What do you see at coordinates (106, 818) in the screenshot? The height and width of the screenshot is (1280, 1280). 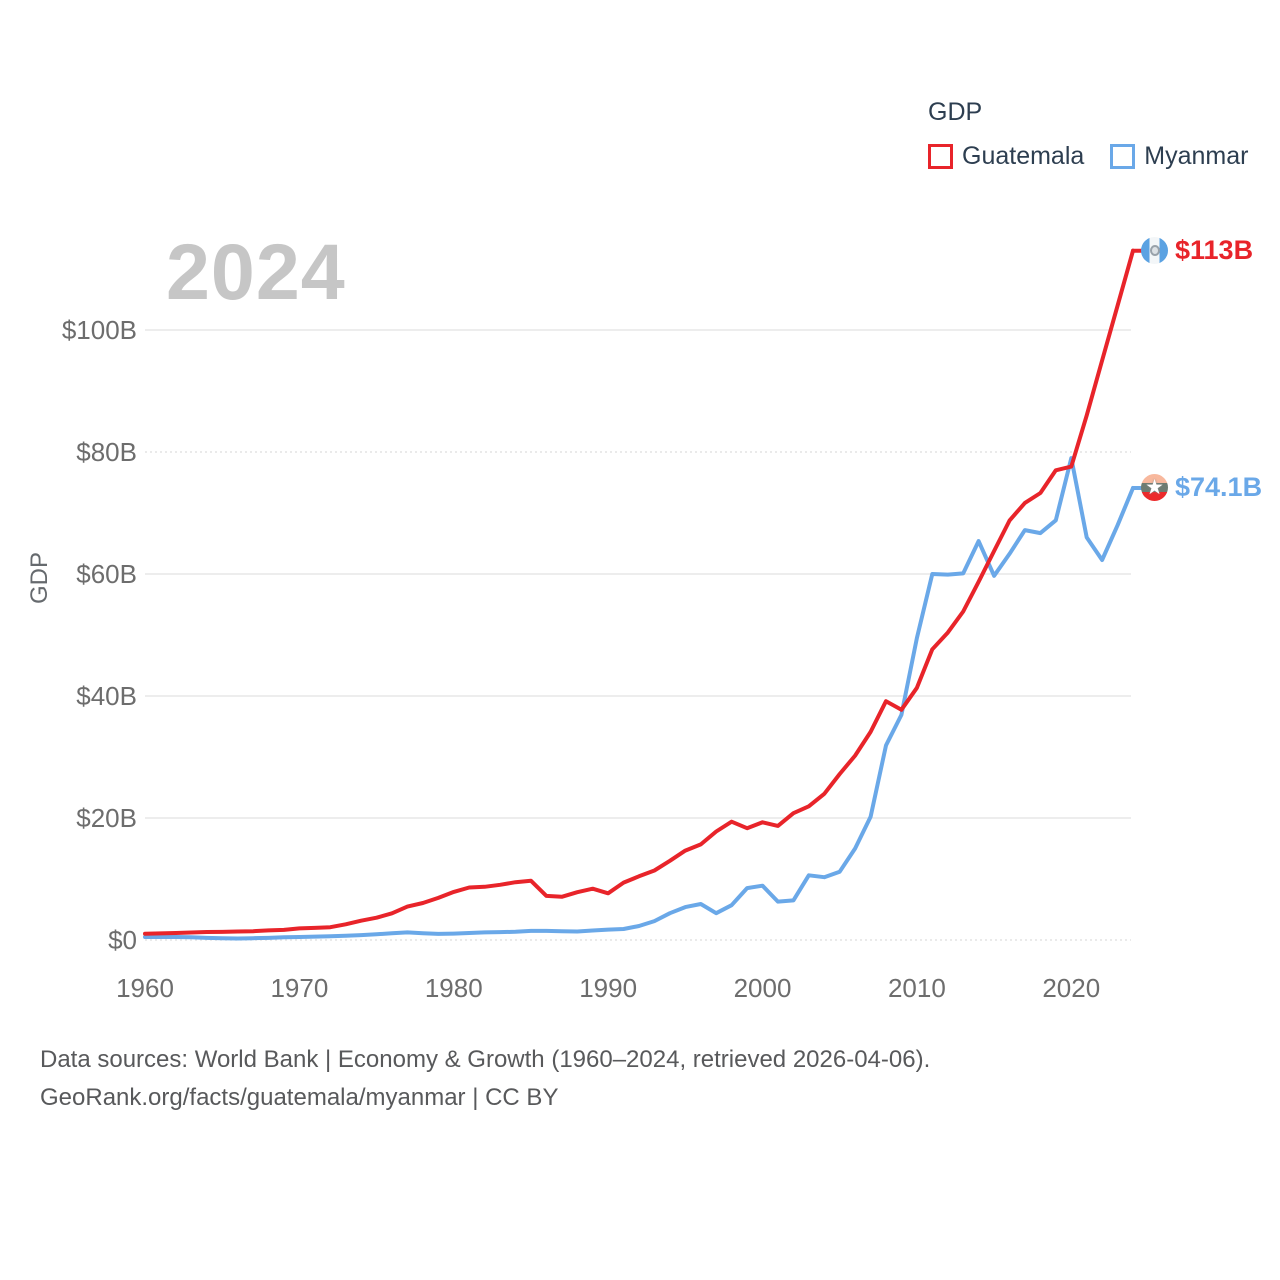 I see `y-tick-label: $20B` at bounding box center [106, 818].